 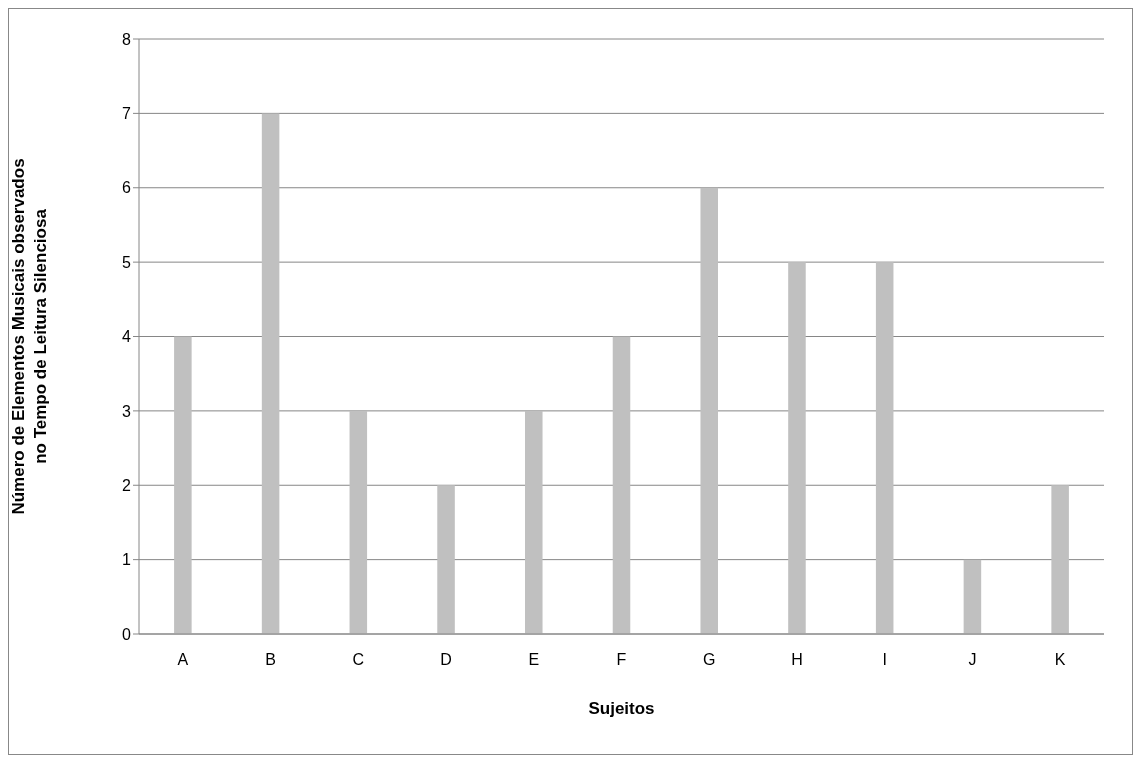 I want to click on y-tick-label: 7, so click(x=127, y=114).